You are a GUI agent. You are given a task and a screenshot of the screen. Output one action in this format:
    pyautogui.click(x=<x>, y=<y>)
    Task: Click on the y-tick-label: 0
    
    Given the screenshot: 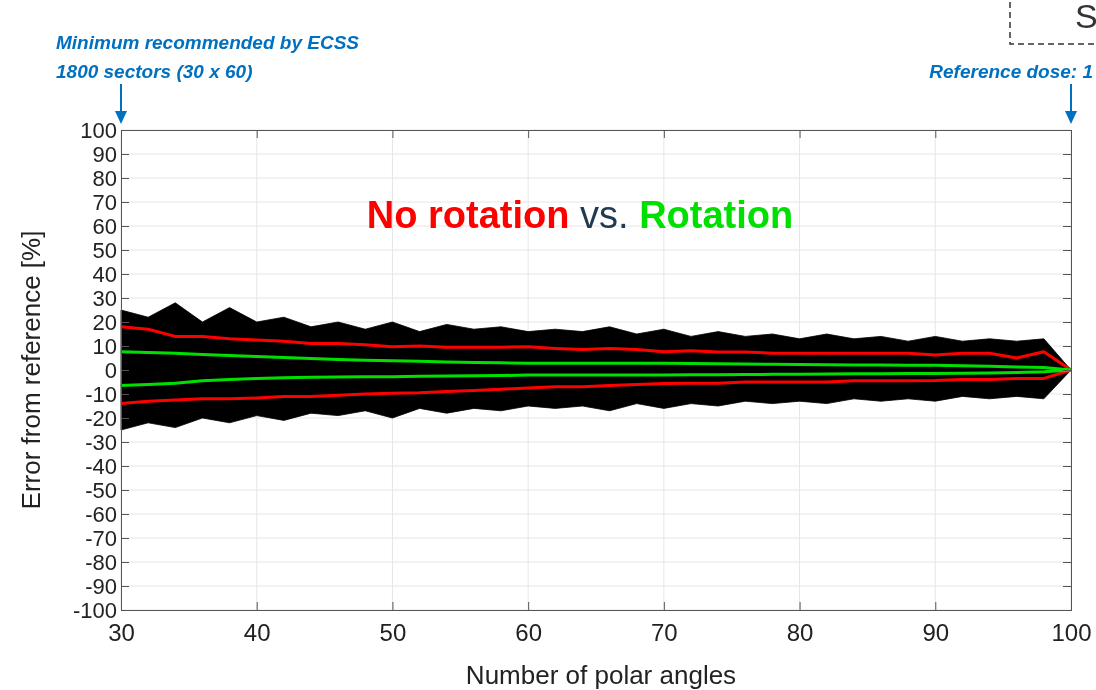 What is the action you would take?
    pyautogui.click(x=110, y=370)
    